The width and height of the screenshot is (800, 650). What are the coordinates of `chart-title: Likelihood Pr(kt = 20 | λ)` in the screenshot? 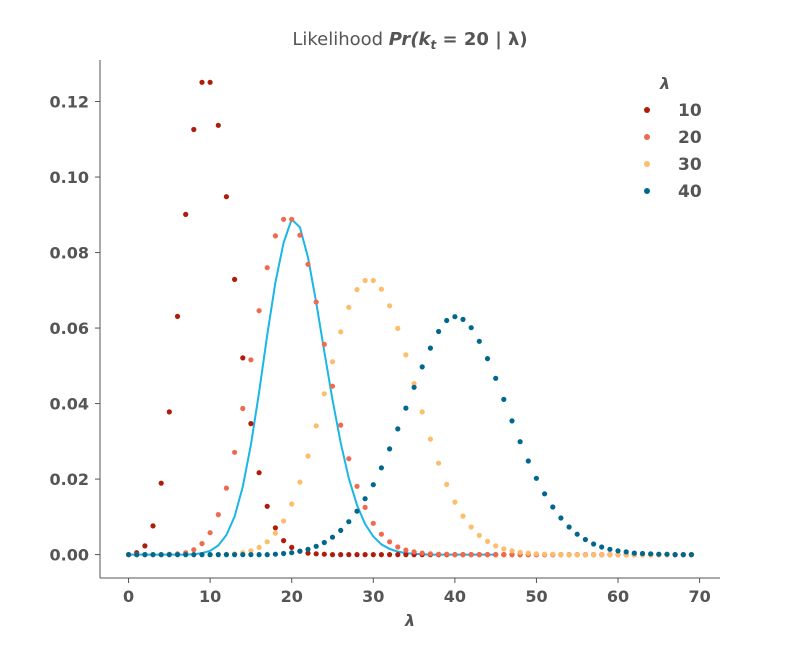 It's located at (409, 40).